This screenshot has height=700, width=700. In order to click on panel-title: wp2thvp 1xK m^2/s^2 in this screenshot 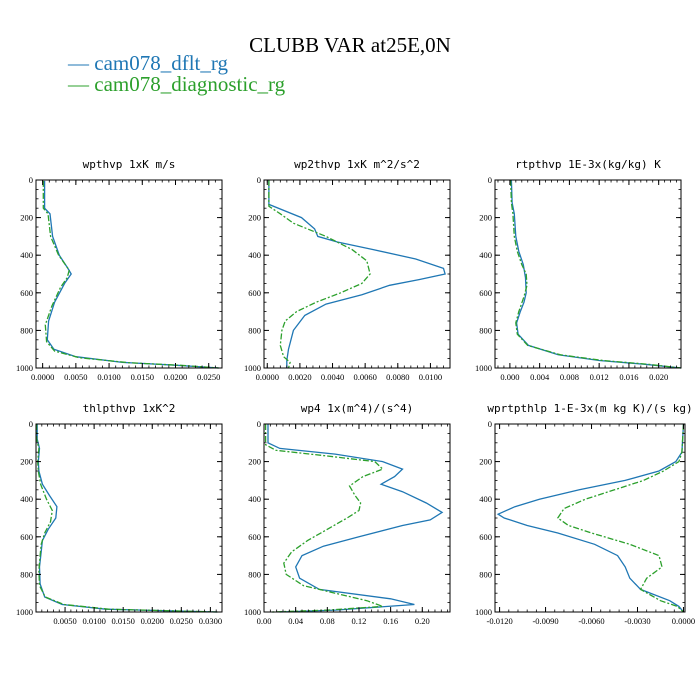, I will do `click(357, 164)`.